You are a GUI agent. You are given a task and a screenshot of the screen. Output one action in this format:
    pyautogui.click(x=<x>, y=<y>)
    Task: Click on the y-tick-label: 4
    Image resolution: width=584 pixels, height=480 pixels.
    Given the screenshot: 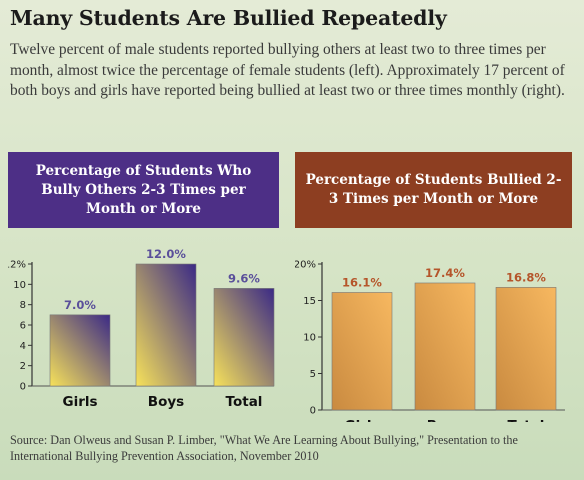 What is the action you would take?
    pyautogui.click(x=23, y=346)
    